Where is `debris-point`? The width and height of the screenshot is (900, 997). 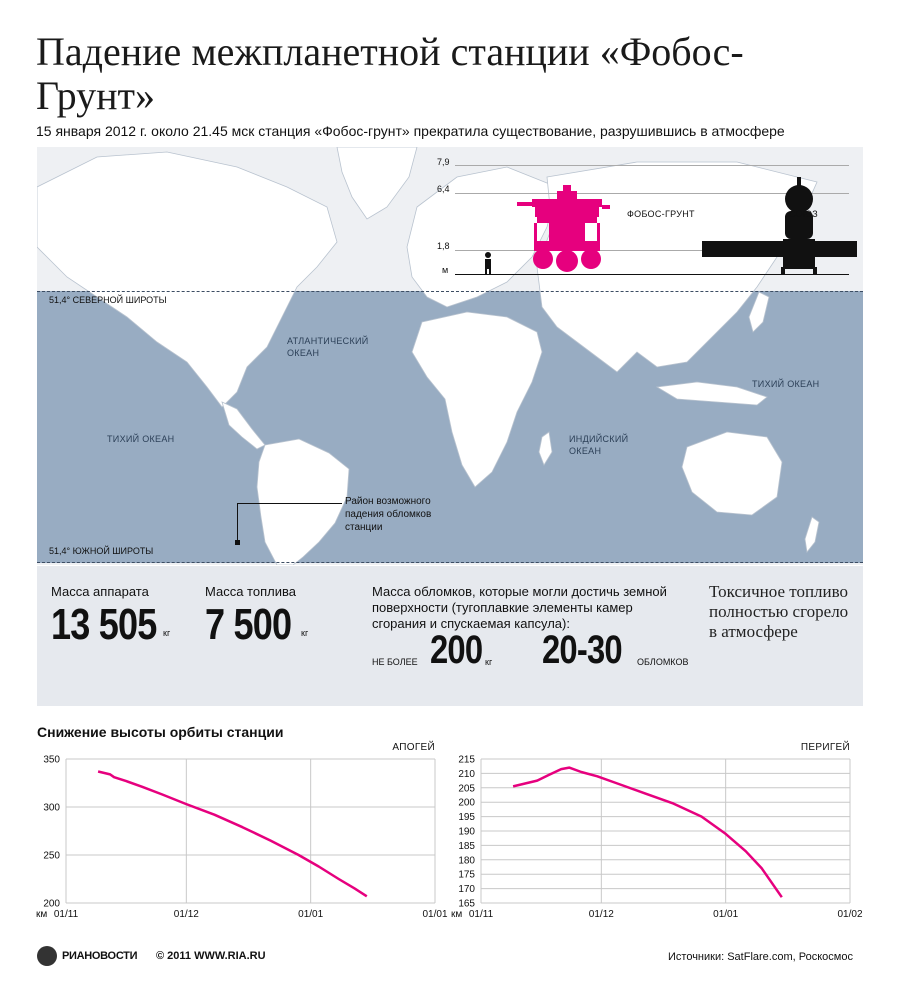
debris-point is located at coordinates (237, 542).